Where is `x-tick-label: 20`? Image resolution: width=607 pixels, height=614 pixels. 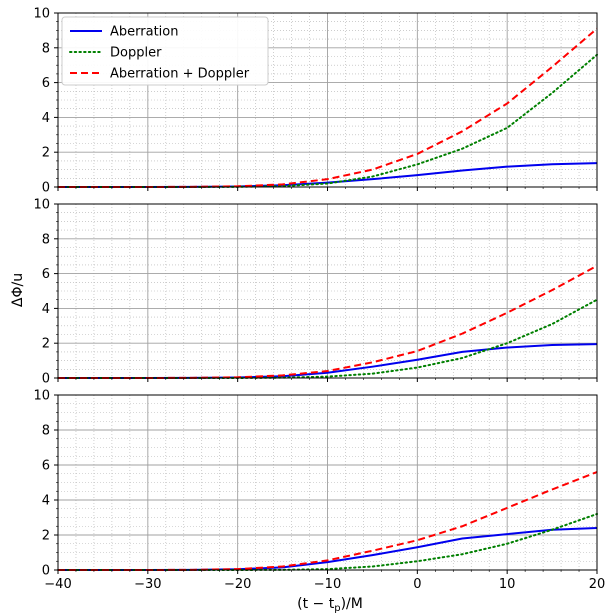
x-tick-label: 20 is located at coordinates (597, 584).